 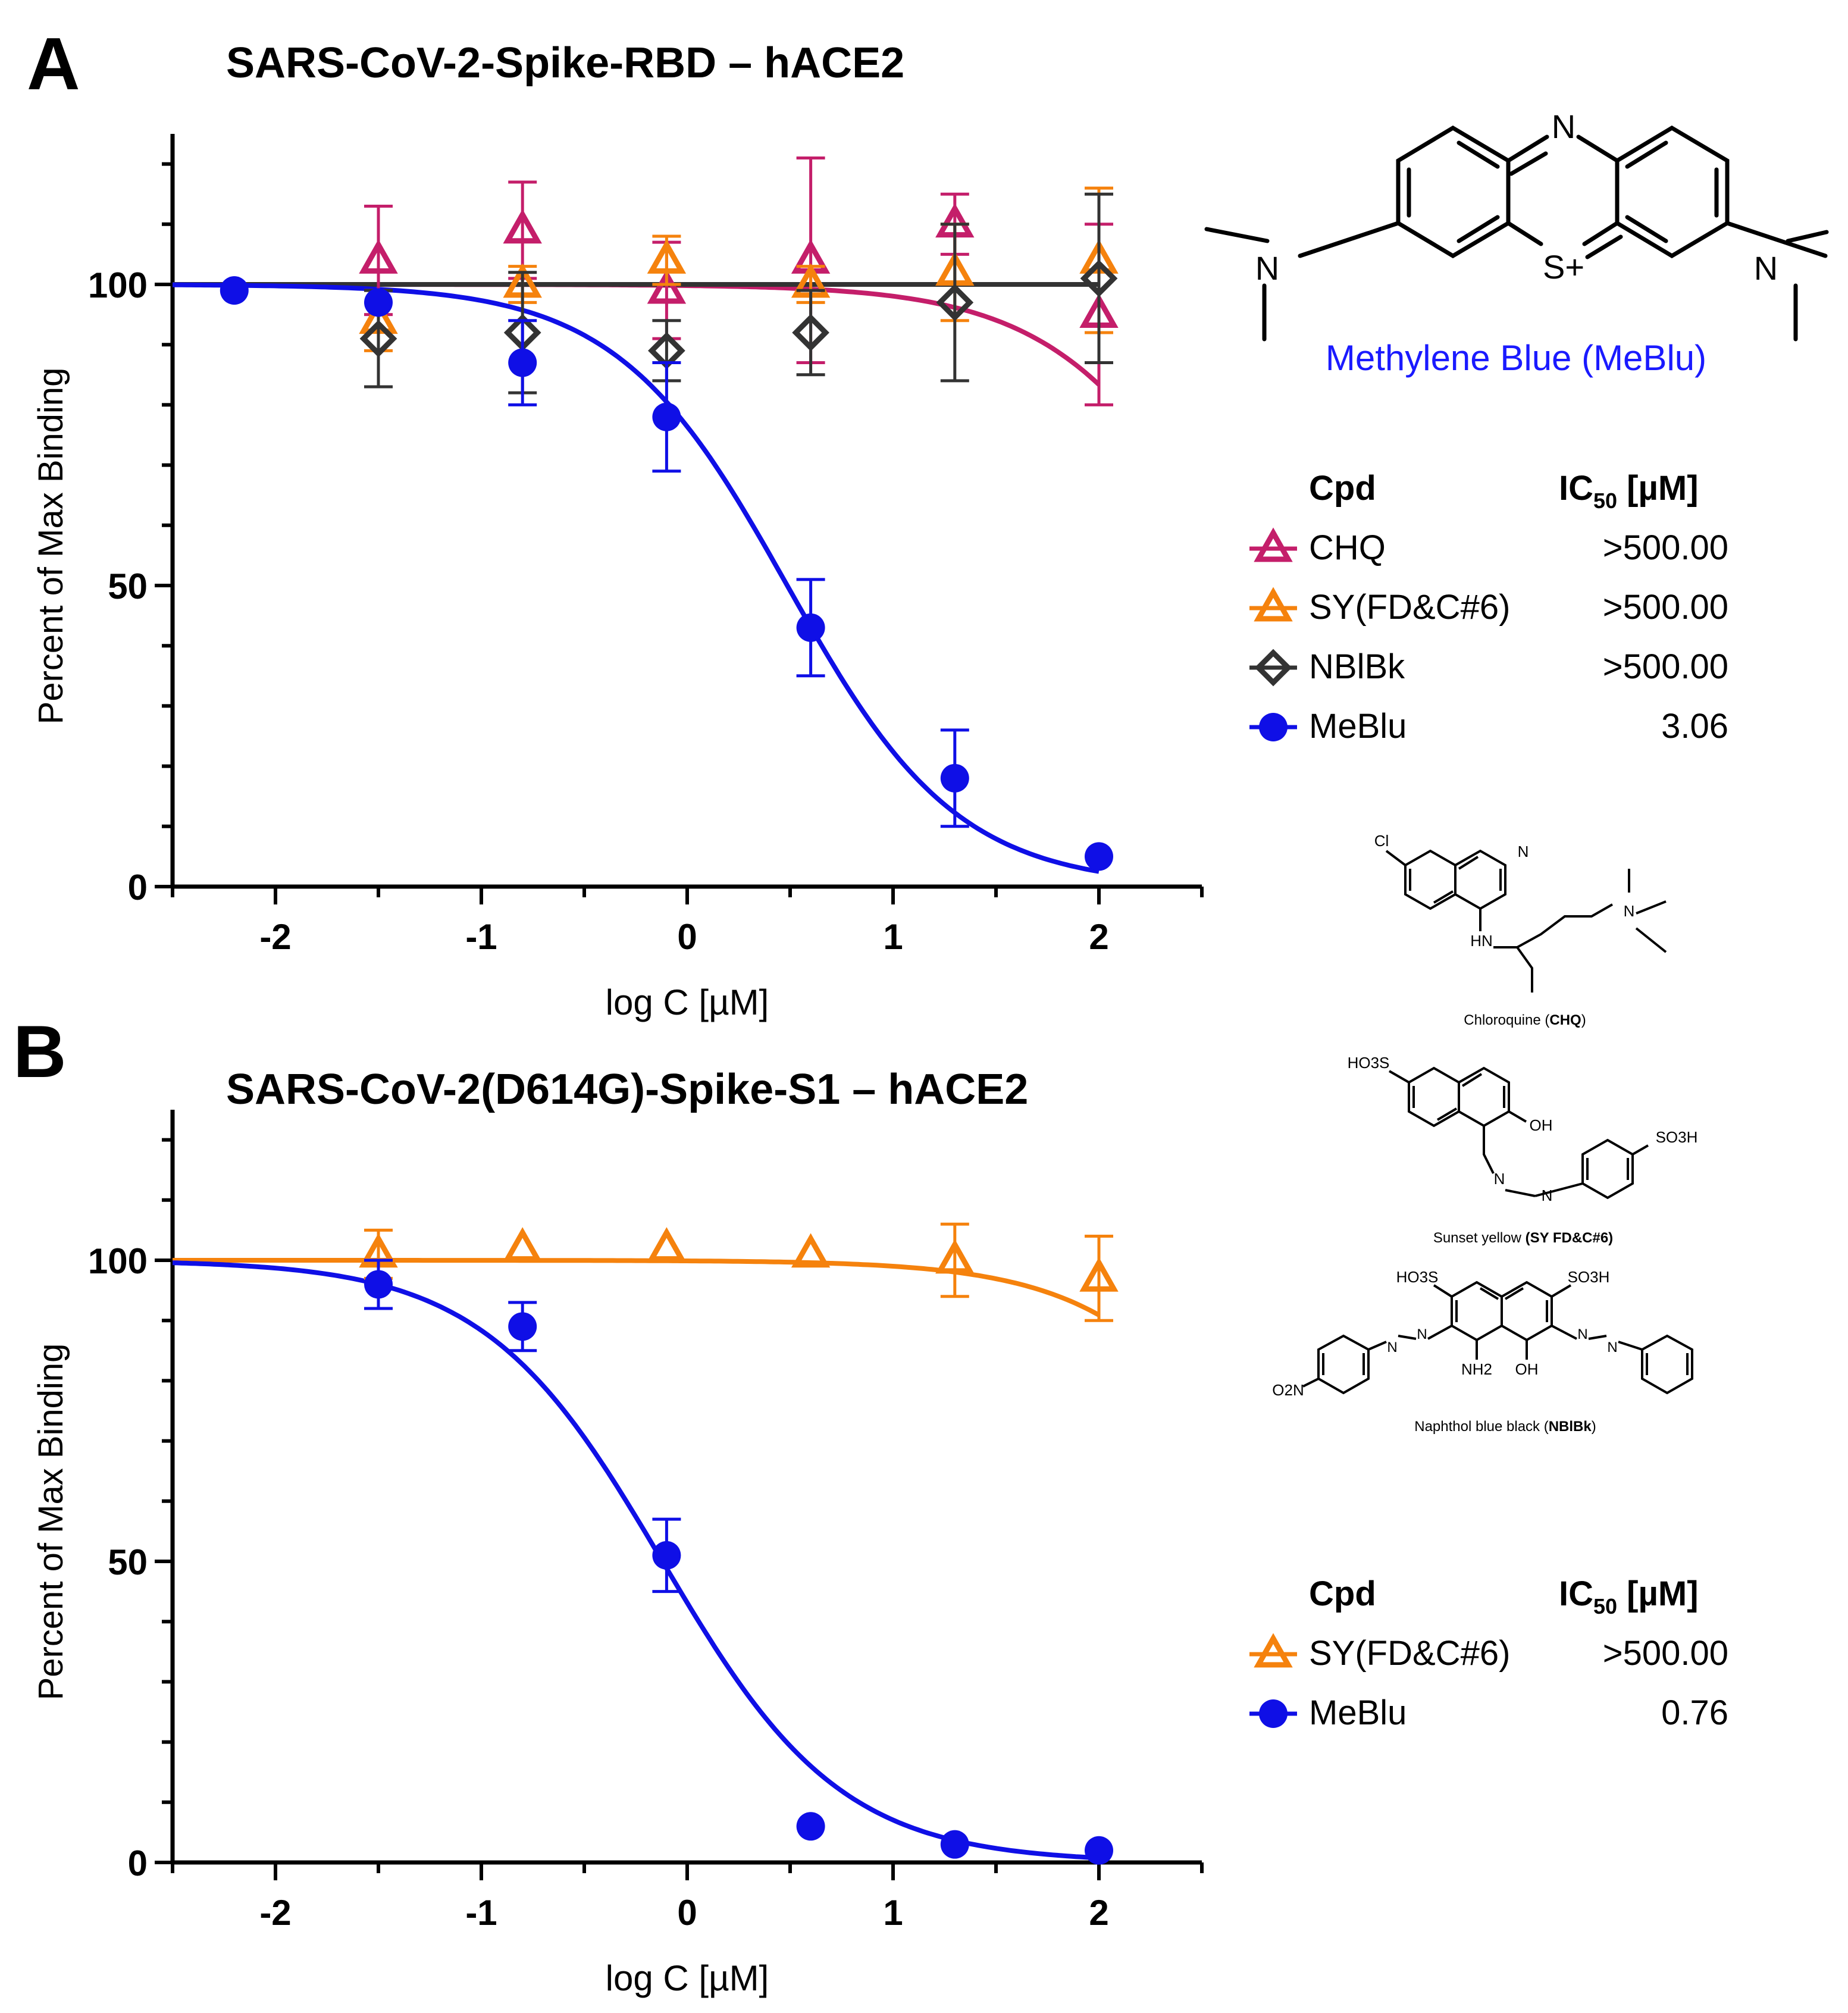 I want to click on panel-a-x-tick-label: 1, so click(x=893, y=937).